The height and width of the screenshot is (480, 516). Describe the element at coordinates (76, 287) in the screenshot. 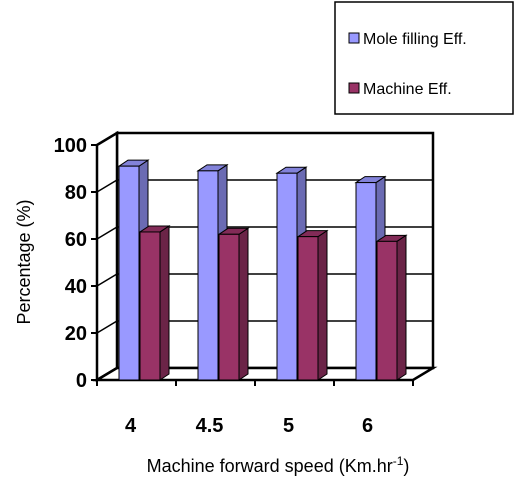

I see `y-tick-label: 40` at that location.